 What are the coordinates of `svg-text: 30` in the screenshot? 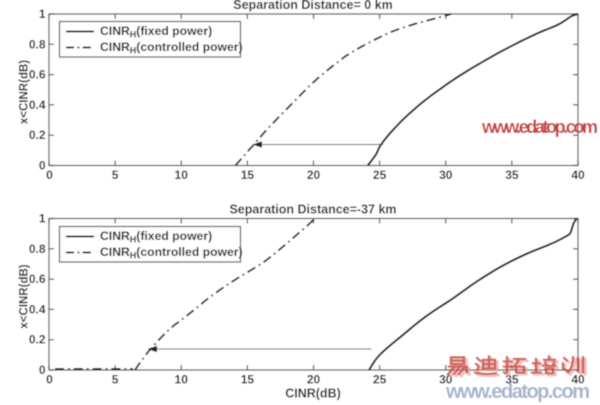 It's located at (446, 175).